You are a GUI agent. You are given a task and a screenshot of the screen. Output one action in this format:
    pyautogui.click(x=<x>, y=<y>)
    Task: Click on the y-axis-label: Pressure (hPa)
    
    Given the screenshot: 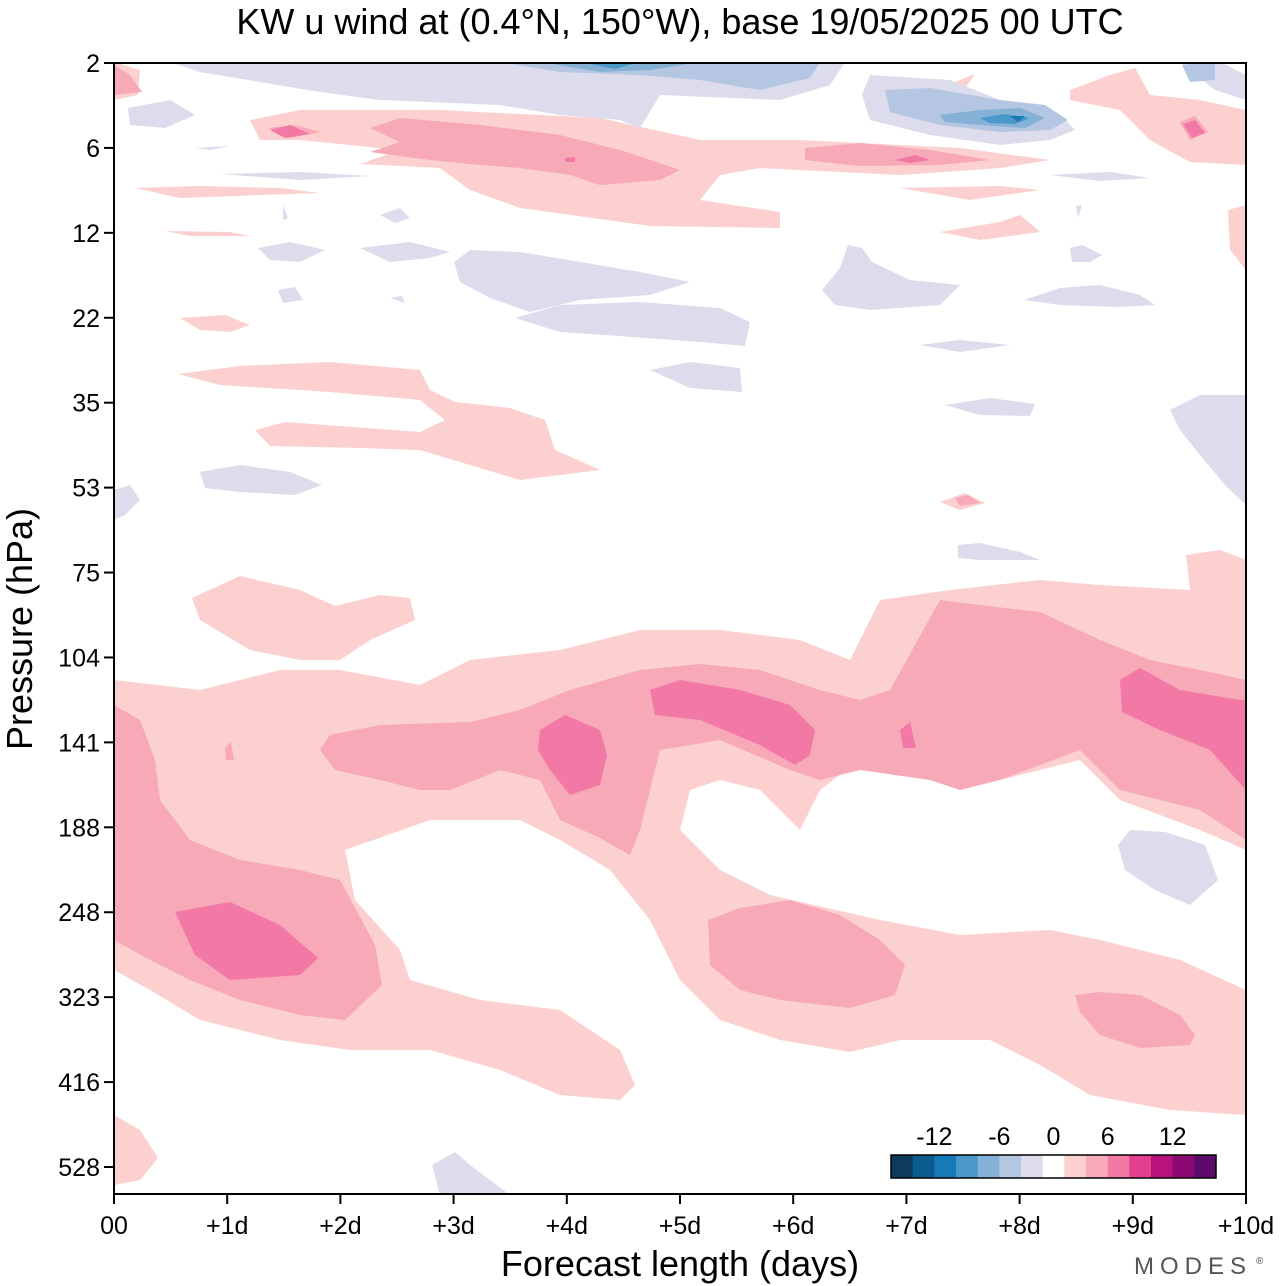 What is the action you would take?
    pyautogui.click(x=20, y=629)
    